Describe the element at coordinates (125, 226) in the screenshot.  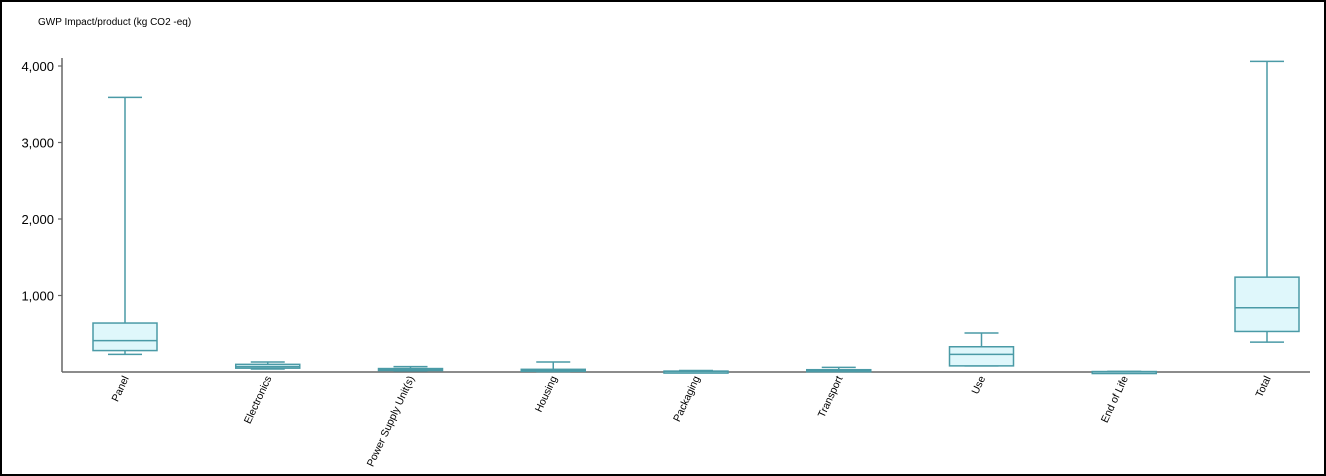
I see `box-panel` at that location.